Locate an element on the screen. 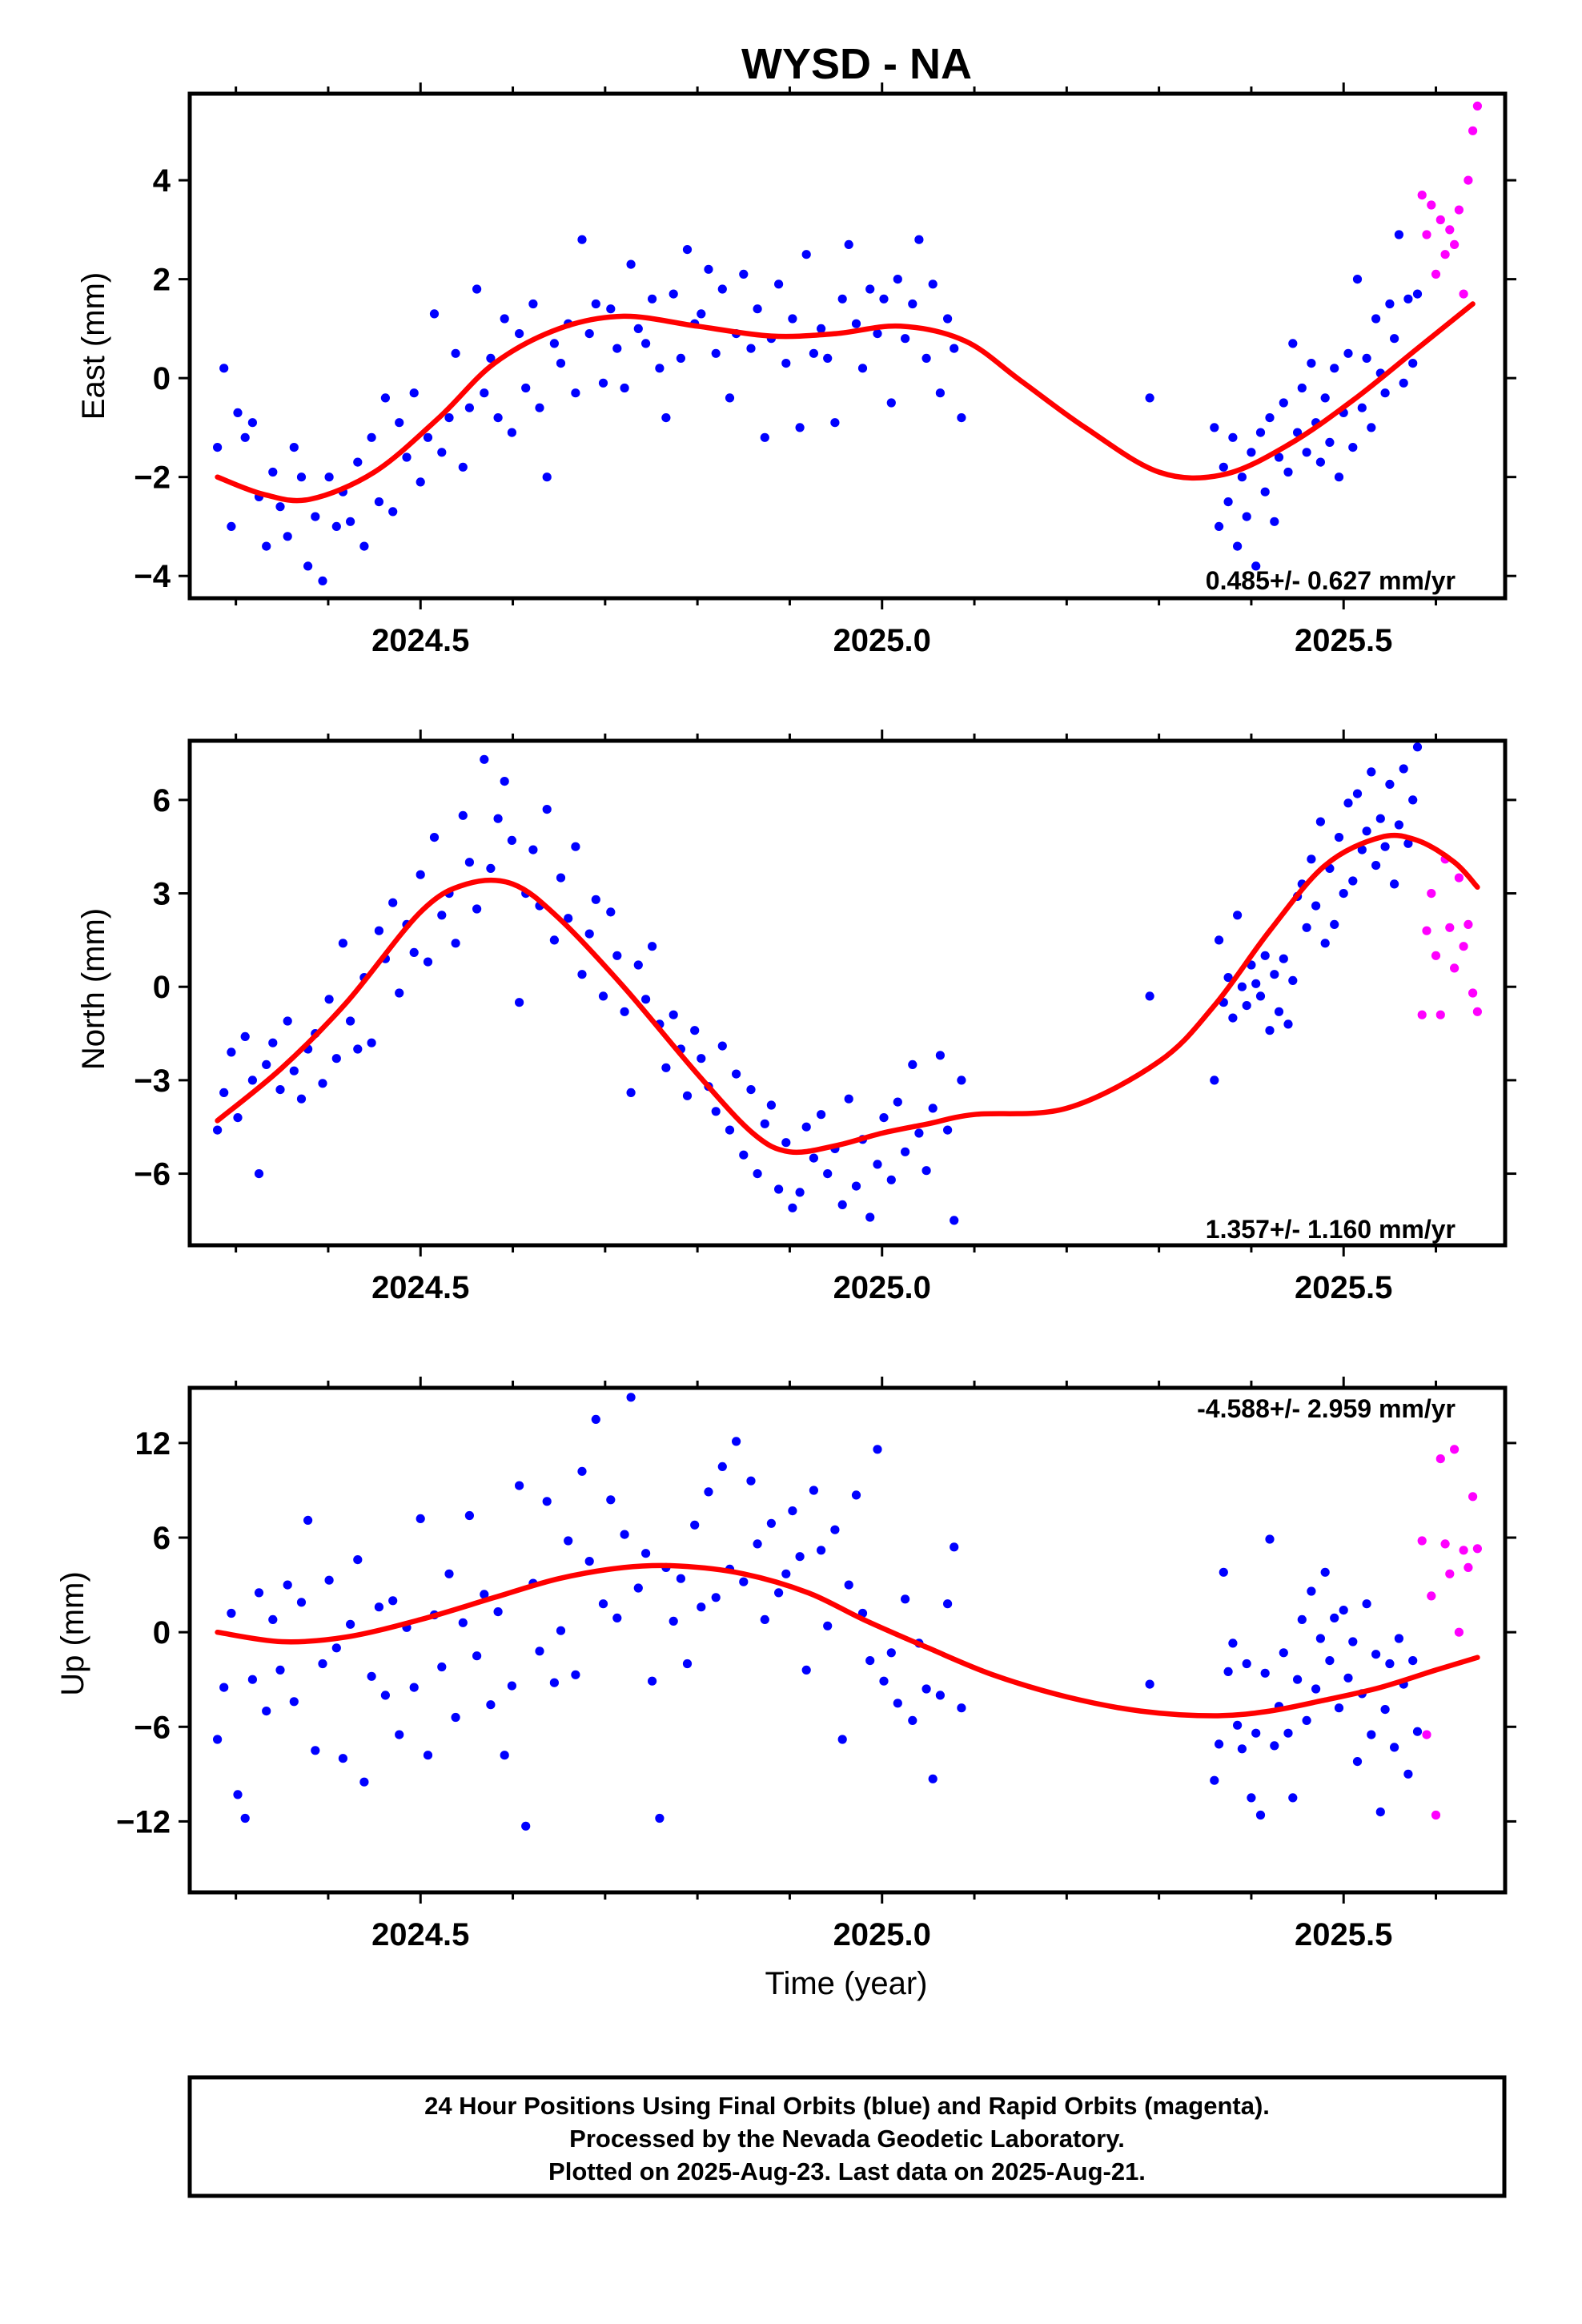  east-ytick-label: −4 is located at coordinates (152, 576).